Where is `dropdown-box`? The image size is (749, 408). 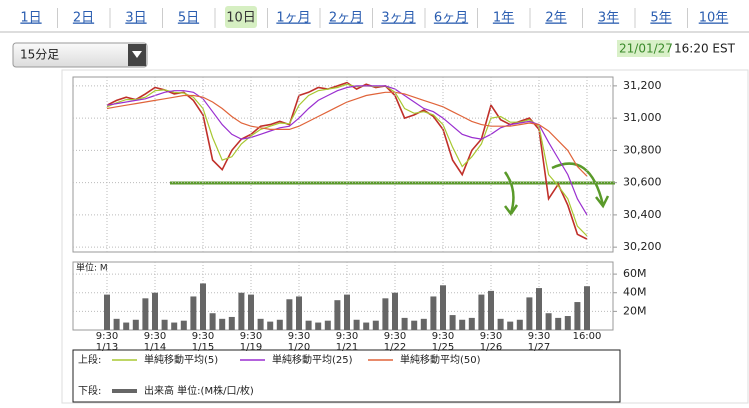 dropdown-box is located at coordinates (80, 55).